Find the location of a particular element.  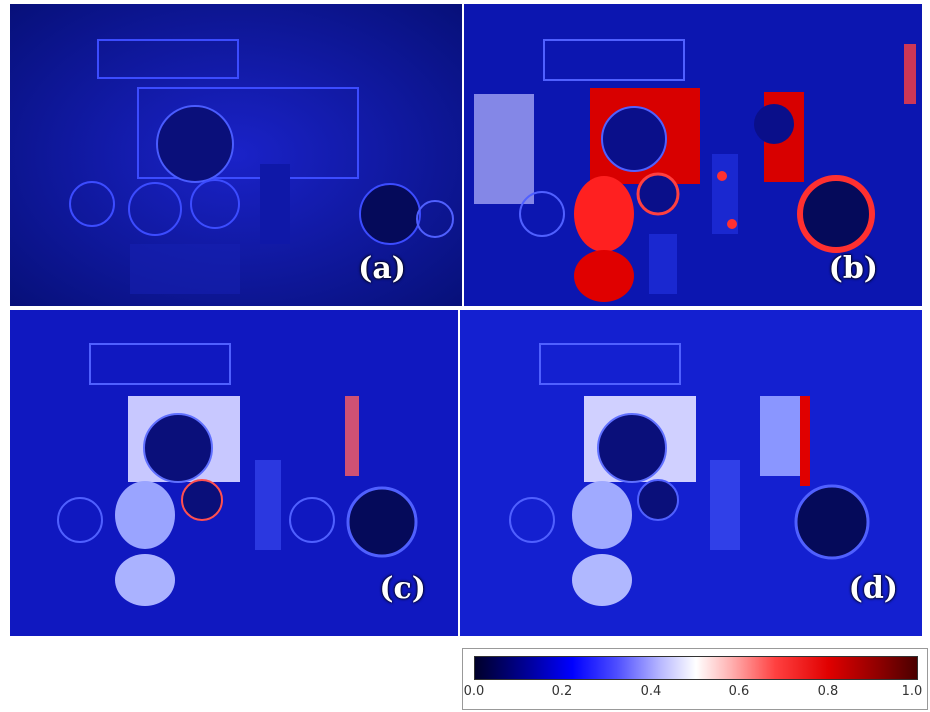

colorbar-tick-4: 0.8 is located at coordinates (828, 691).